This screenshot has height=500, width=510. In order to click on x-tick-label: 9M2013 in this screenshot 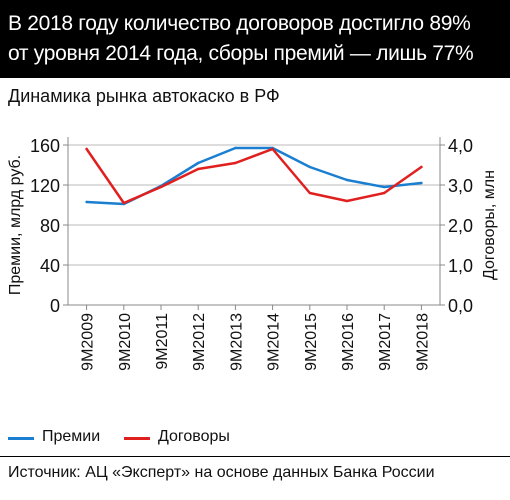, I will do `click(236, 342)`.